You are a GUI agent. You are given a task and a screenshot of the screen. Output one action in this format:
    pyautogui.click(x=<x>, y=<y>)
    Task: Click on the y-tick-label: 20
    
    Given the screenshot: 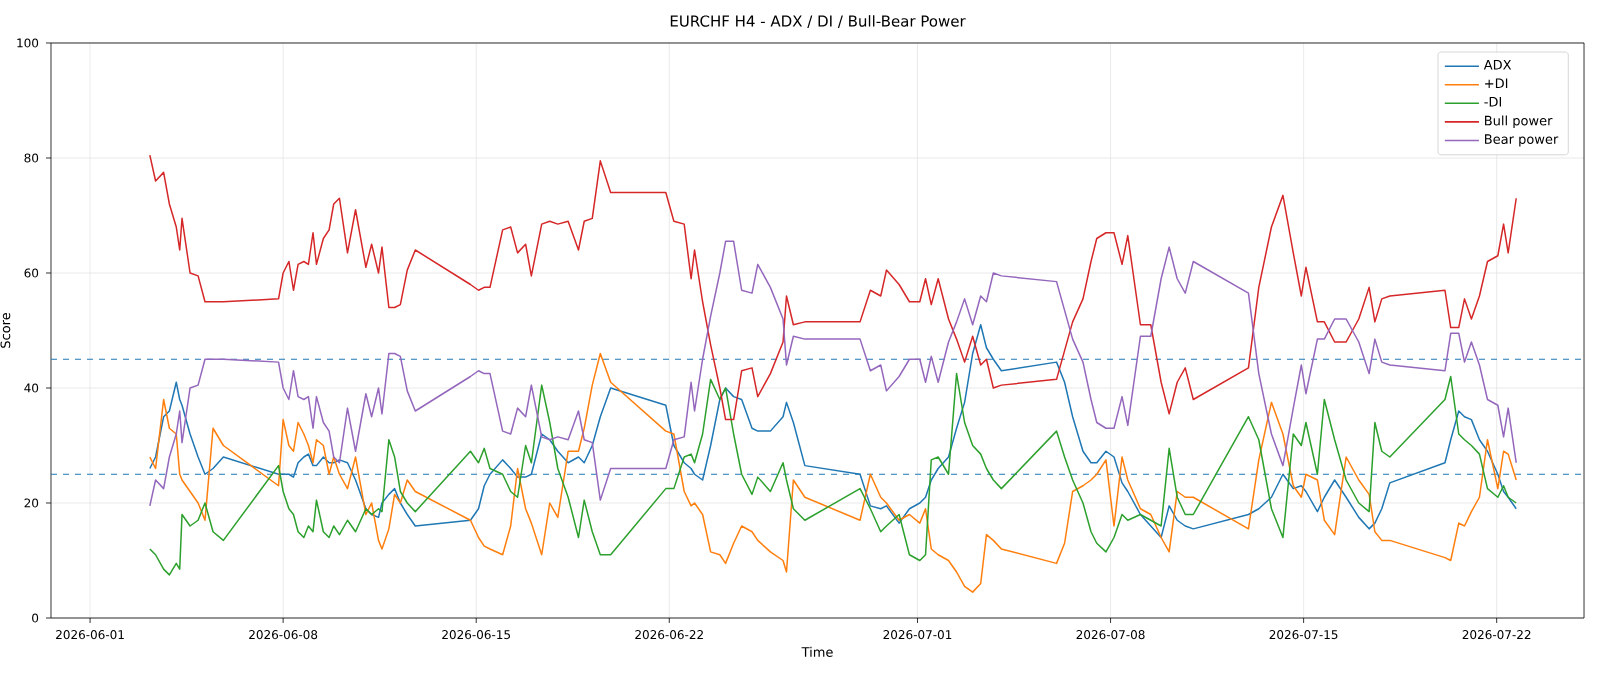 What is the action you would take?
    pyautogui.click(x=31, y=503)
    